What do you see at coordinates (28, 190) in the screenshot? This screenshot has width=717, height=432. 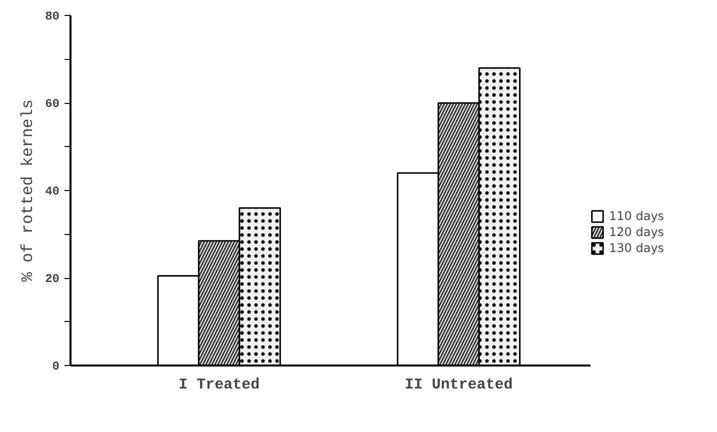 I see `y-axis-title: % of rotted kernels` at bounding box center [28, 190].